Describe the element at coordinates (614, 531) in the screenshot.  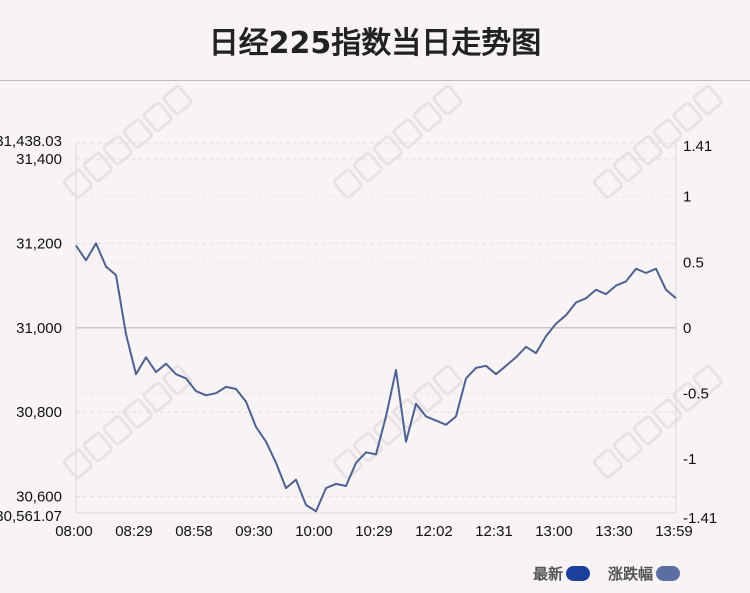
I see `x-tick-label-9: 13:30` at that location.